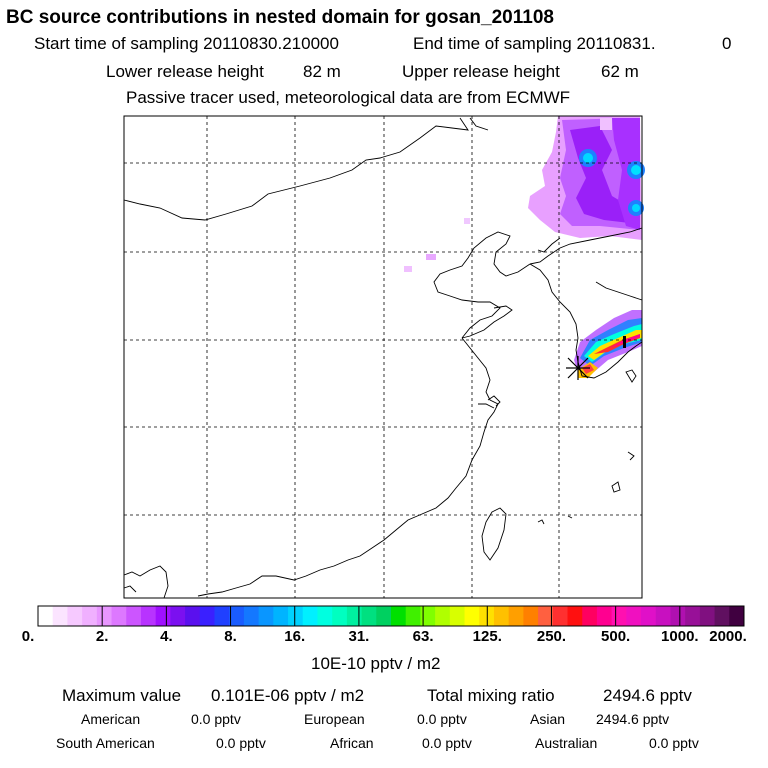  Describe the element at coordinates (624, 342) in the screenshot. I see `release-point` at that location.